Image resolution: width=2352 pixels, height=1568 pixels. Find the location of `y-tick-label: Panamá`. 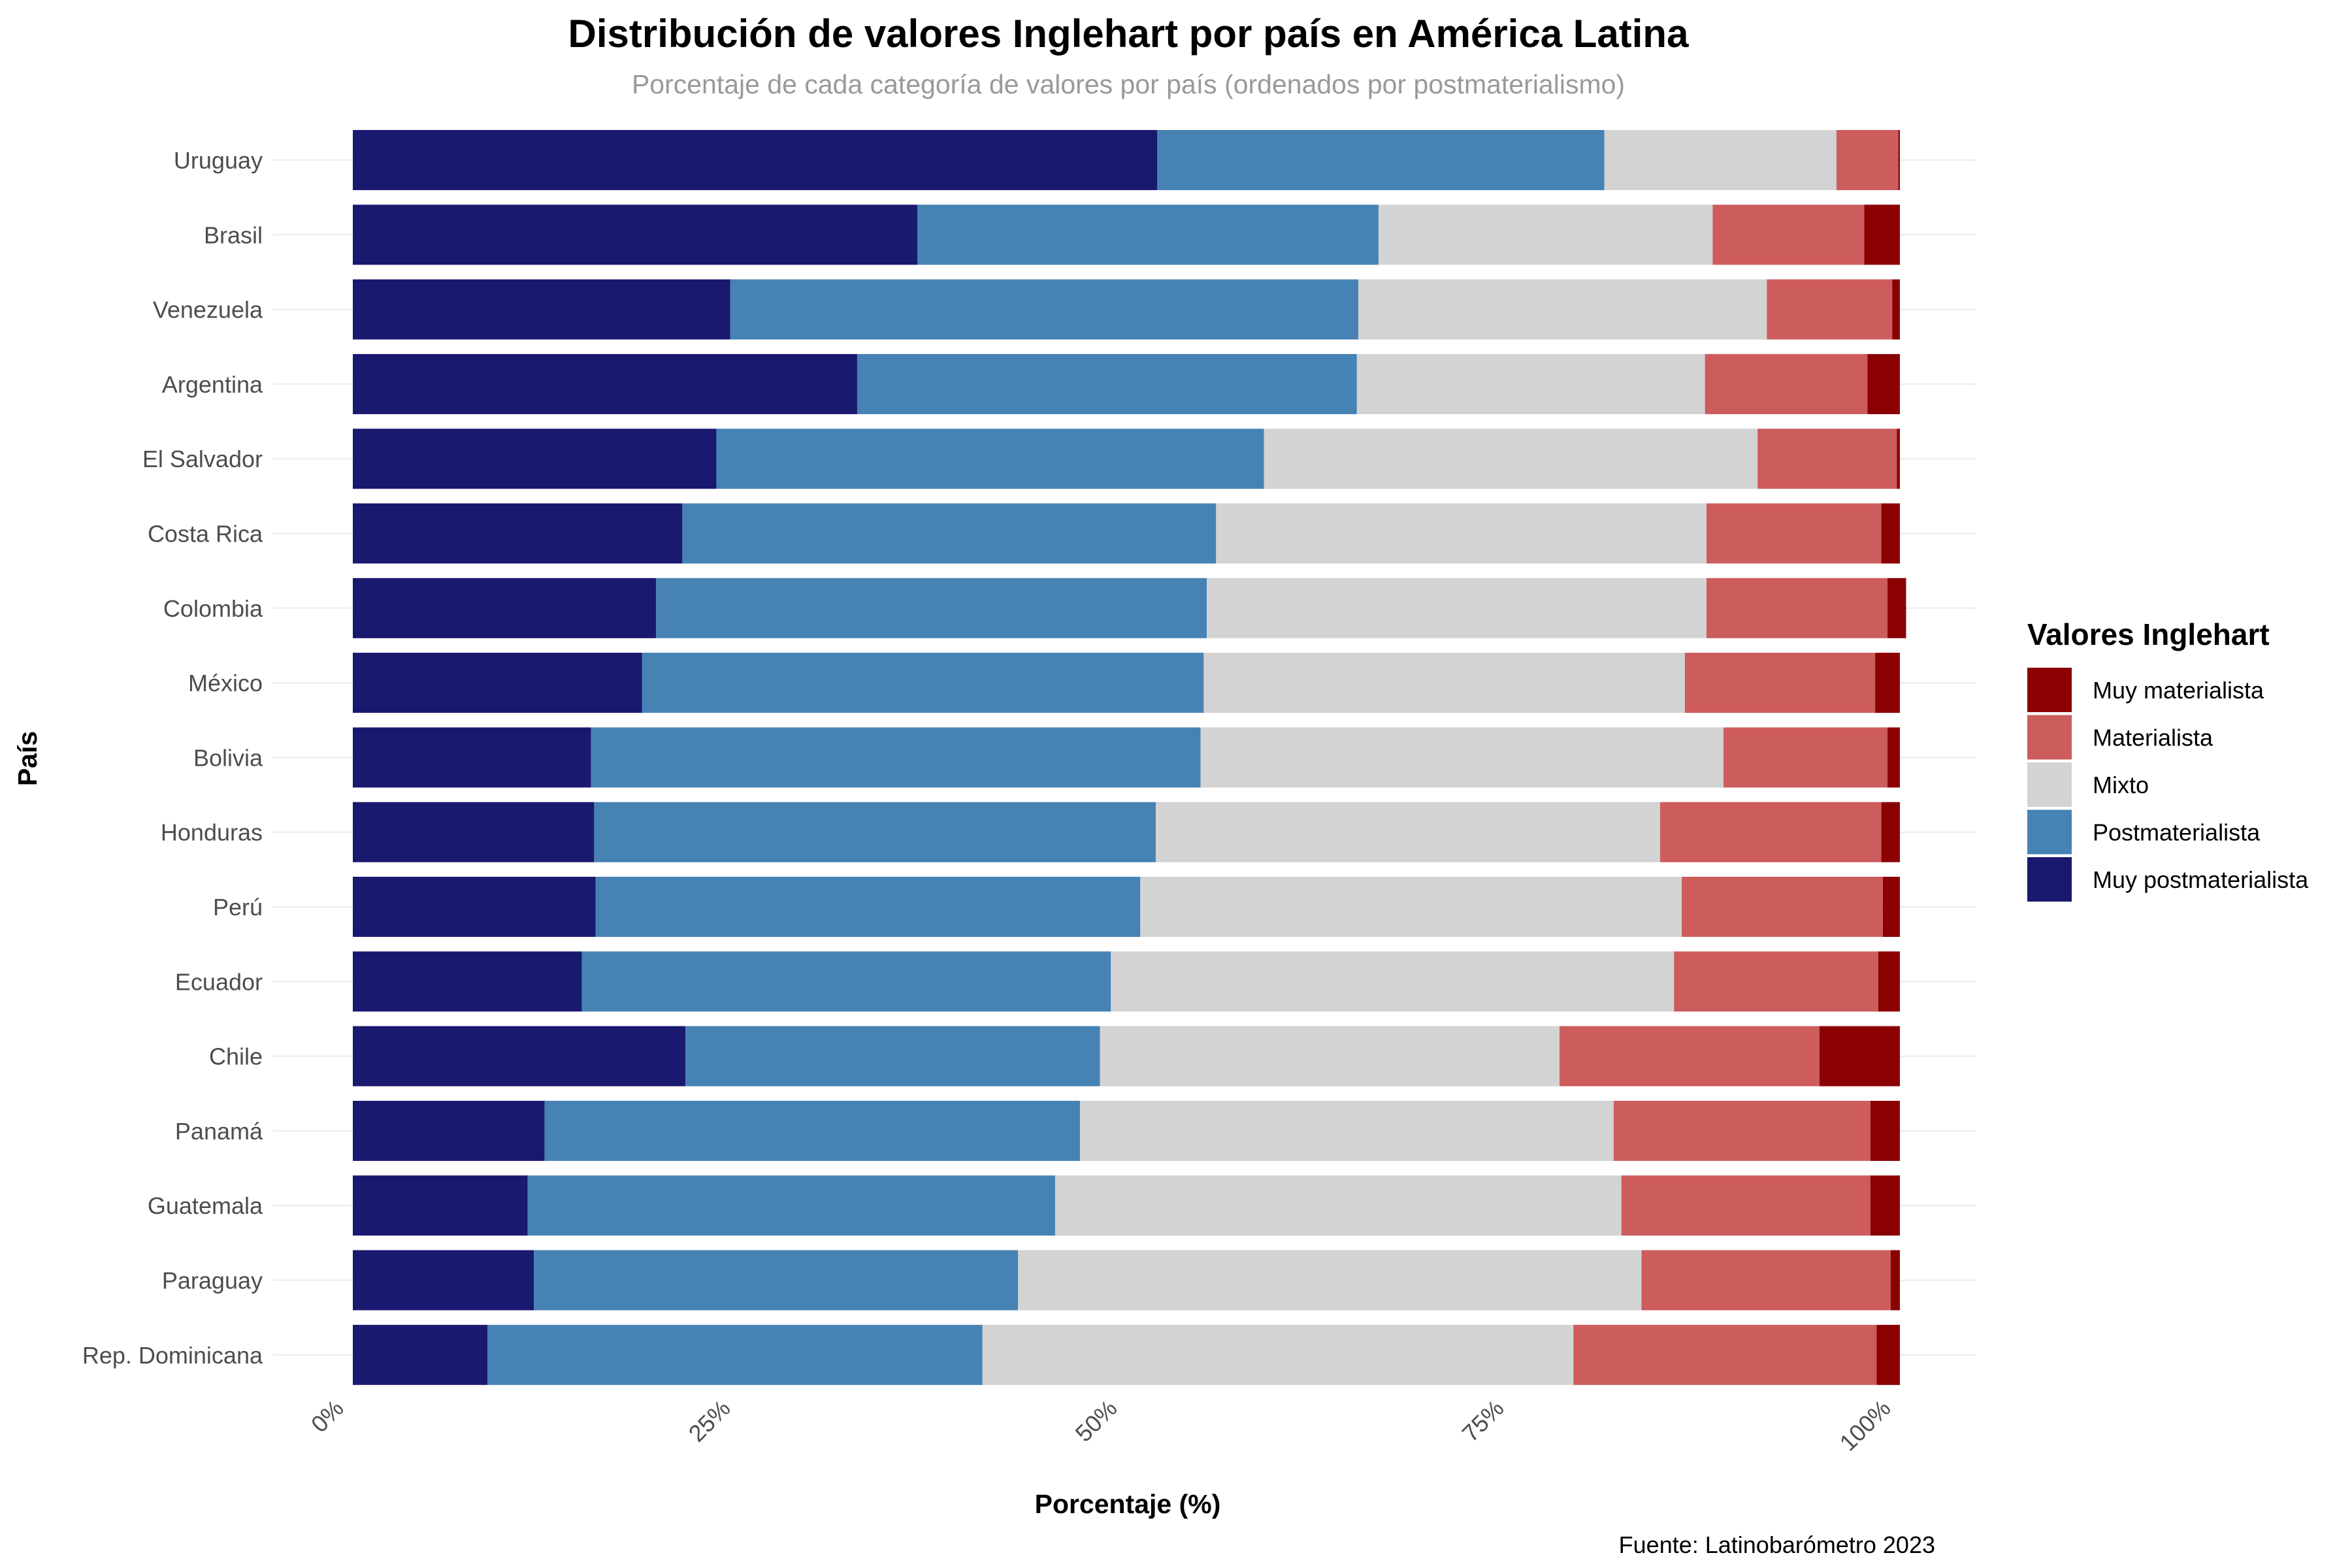

y-tick-label: Panamá is located at coordinates (219, 1131).